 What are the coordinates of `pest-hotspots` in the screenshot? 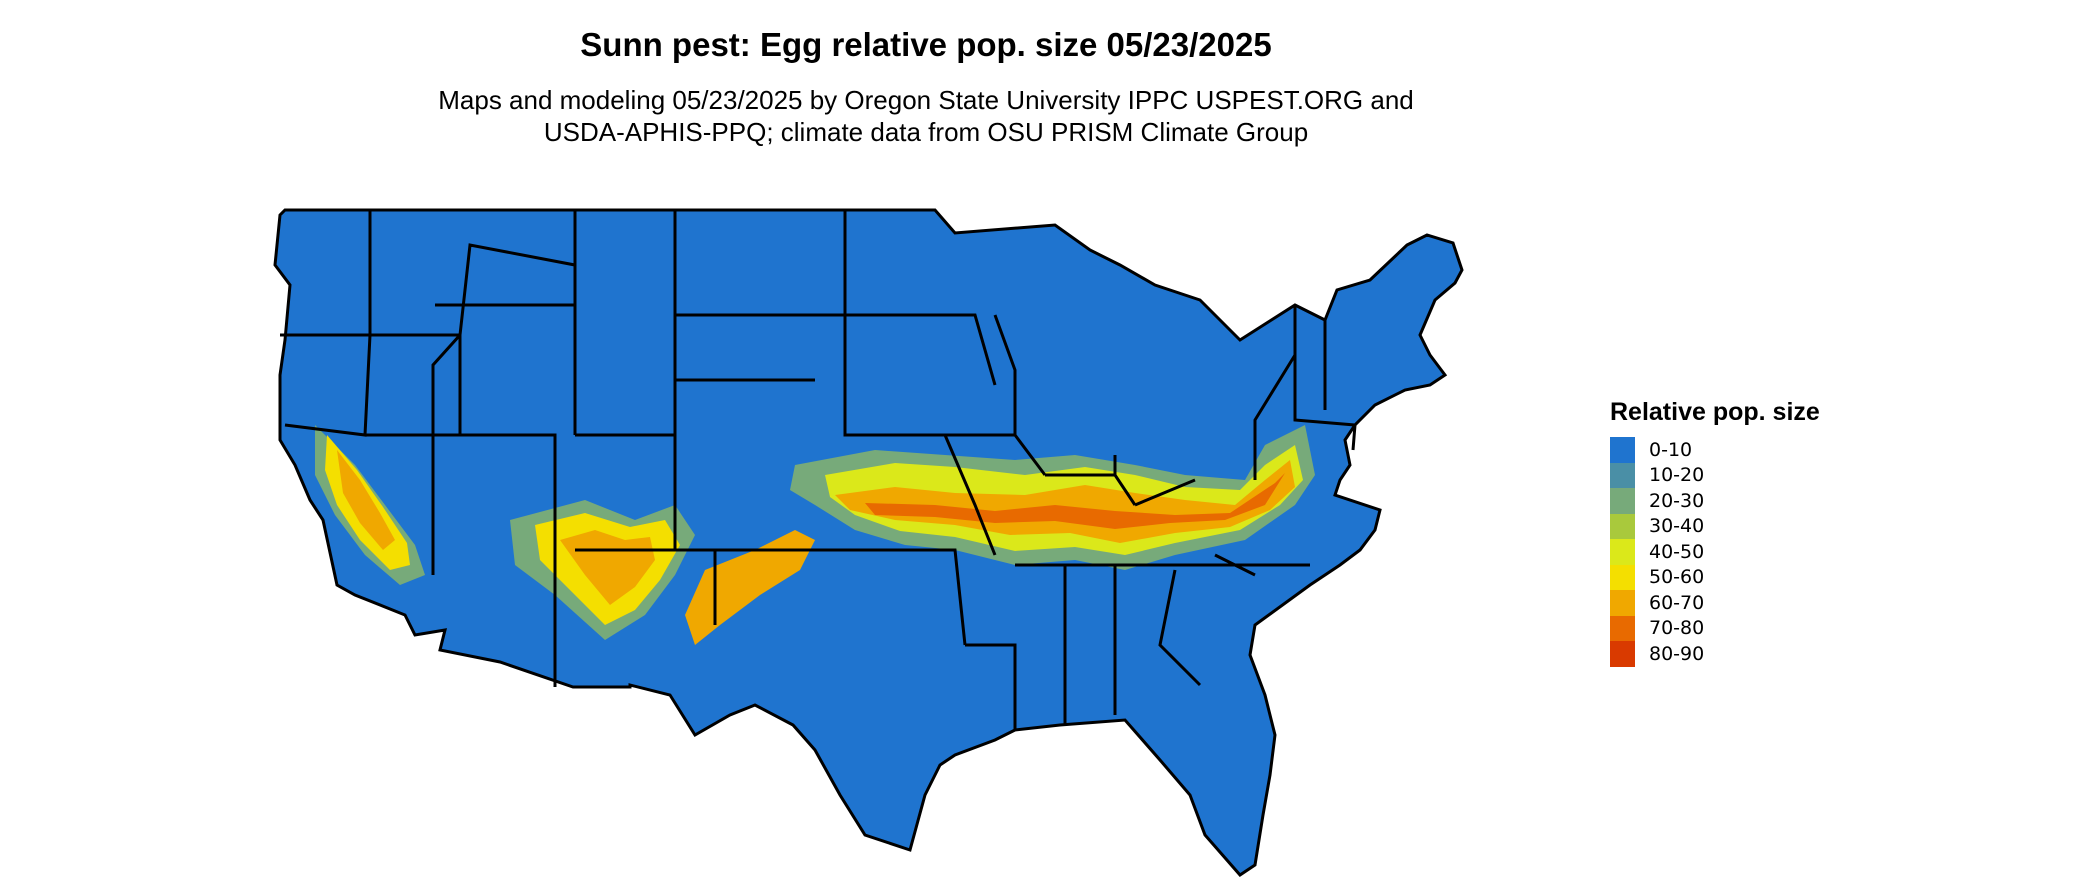 It's located at (815, 535).